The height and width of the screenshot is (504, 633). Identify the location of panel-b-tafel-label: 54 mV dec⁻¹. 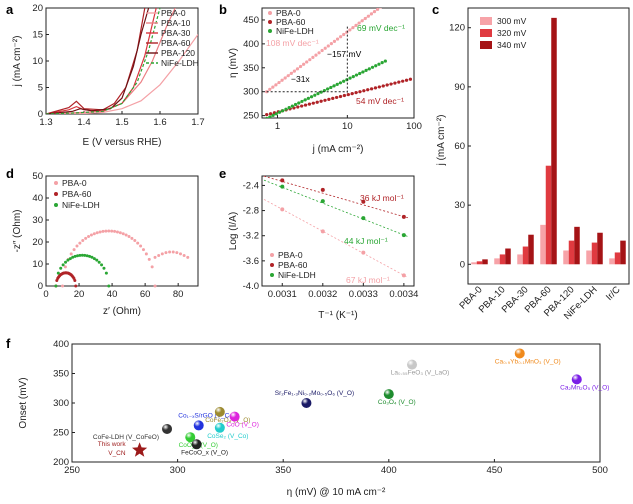
(380, 101).